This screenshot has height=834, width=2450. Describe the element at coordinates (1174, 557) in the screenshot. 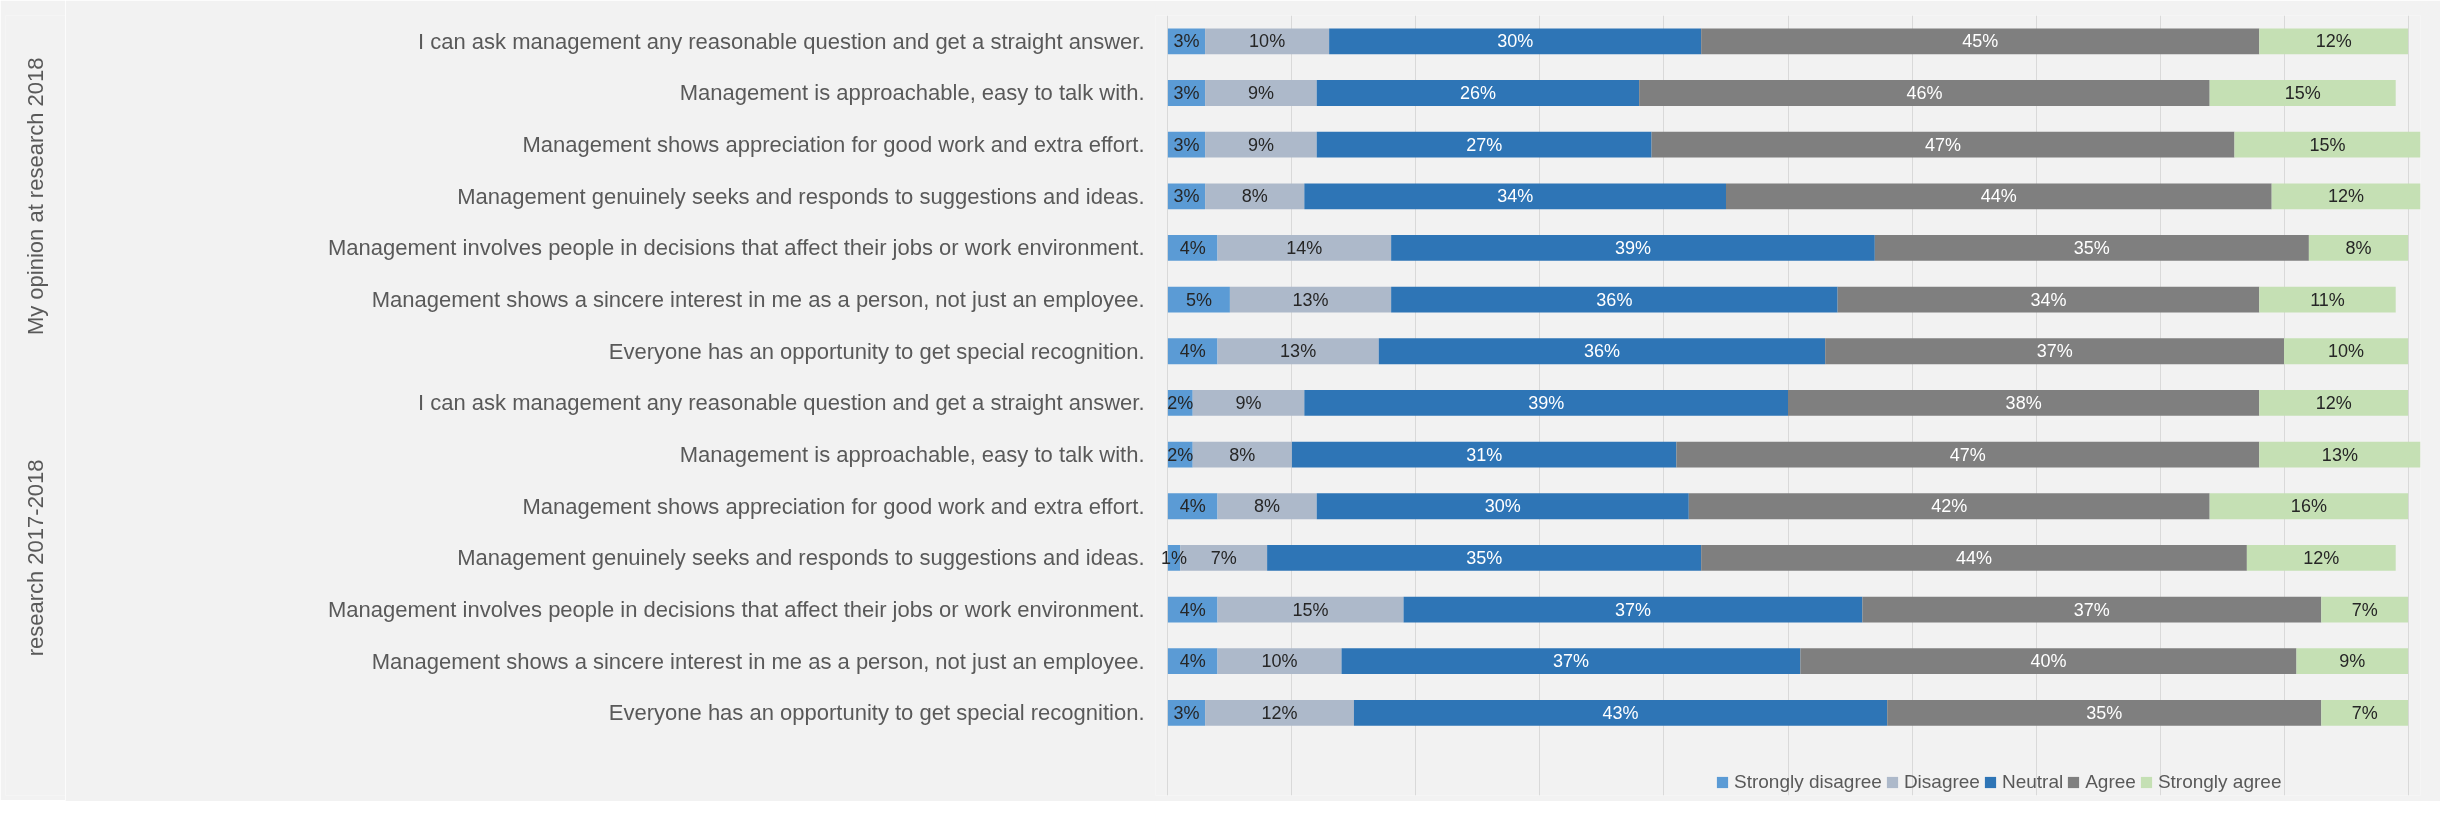

I see `data-label: 1%` at that location.